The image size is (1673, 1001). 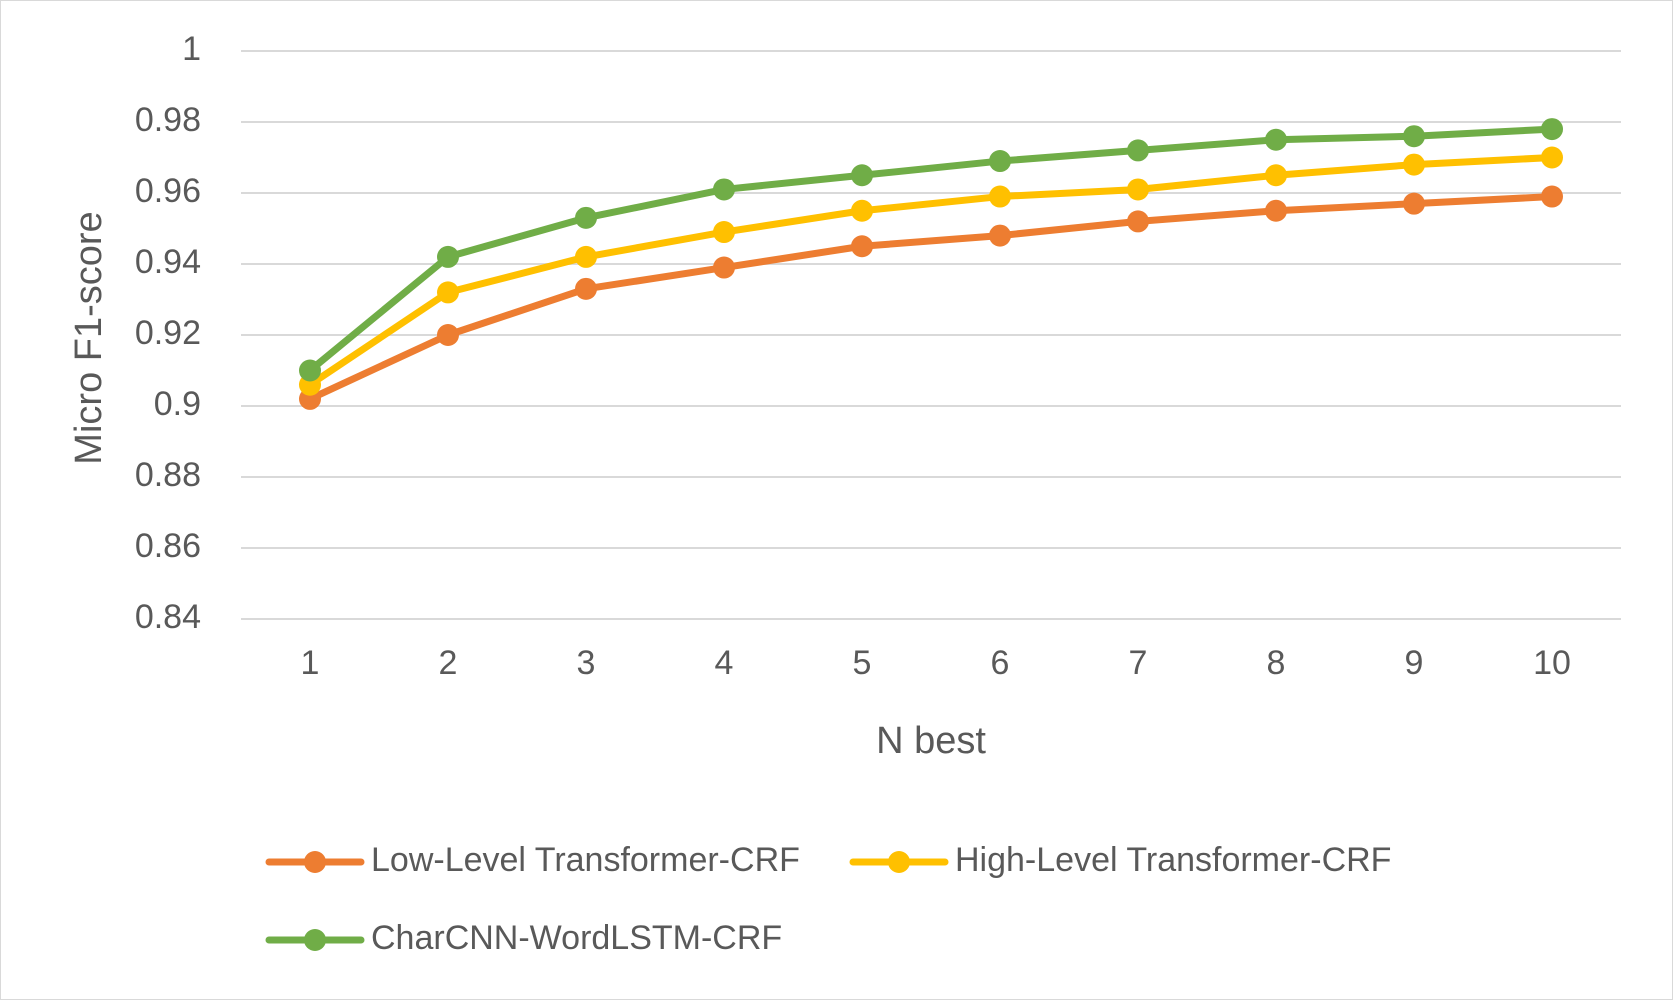 I want to click on y-tick-label: 0.86, so click(x=168, y=546).